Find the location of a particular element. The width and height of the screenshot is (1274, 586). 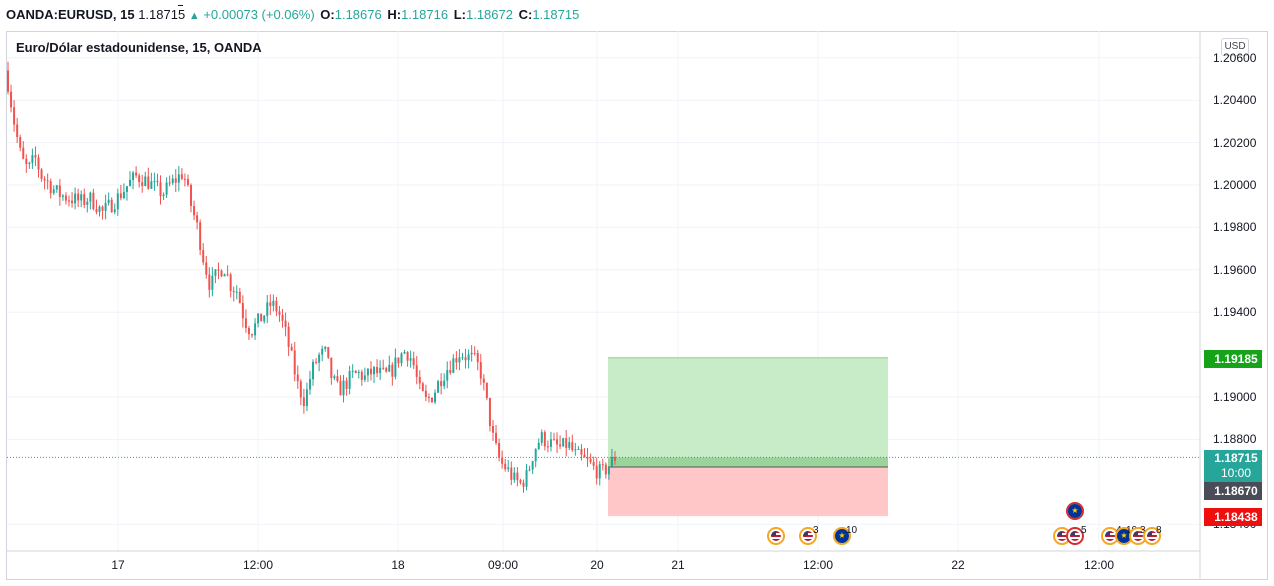

chart-legend: Euro/Dólar estadounidense, 15, OANDA is located at coordinates (139, 47).